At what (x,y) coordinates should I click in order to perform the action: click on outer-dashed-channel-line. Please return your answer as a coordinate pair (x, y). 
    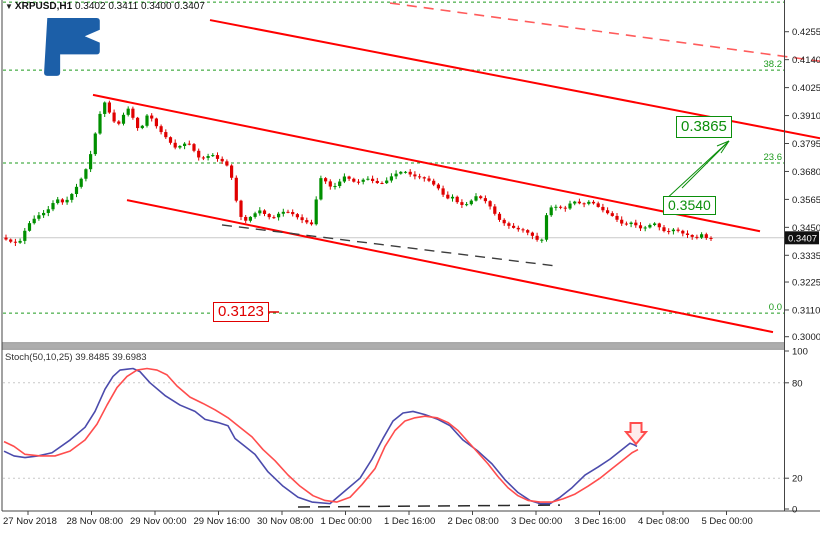
    Looking at the image, I should click on (604, 32).